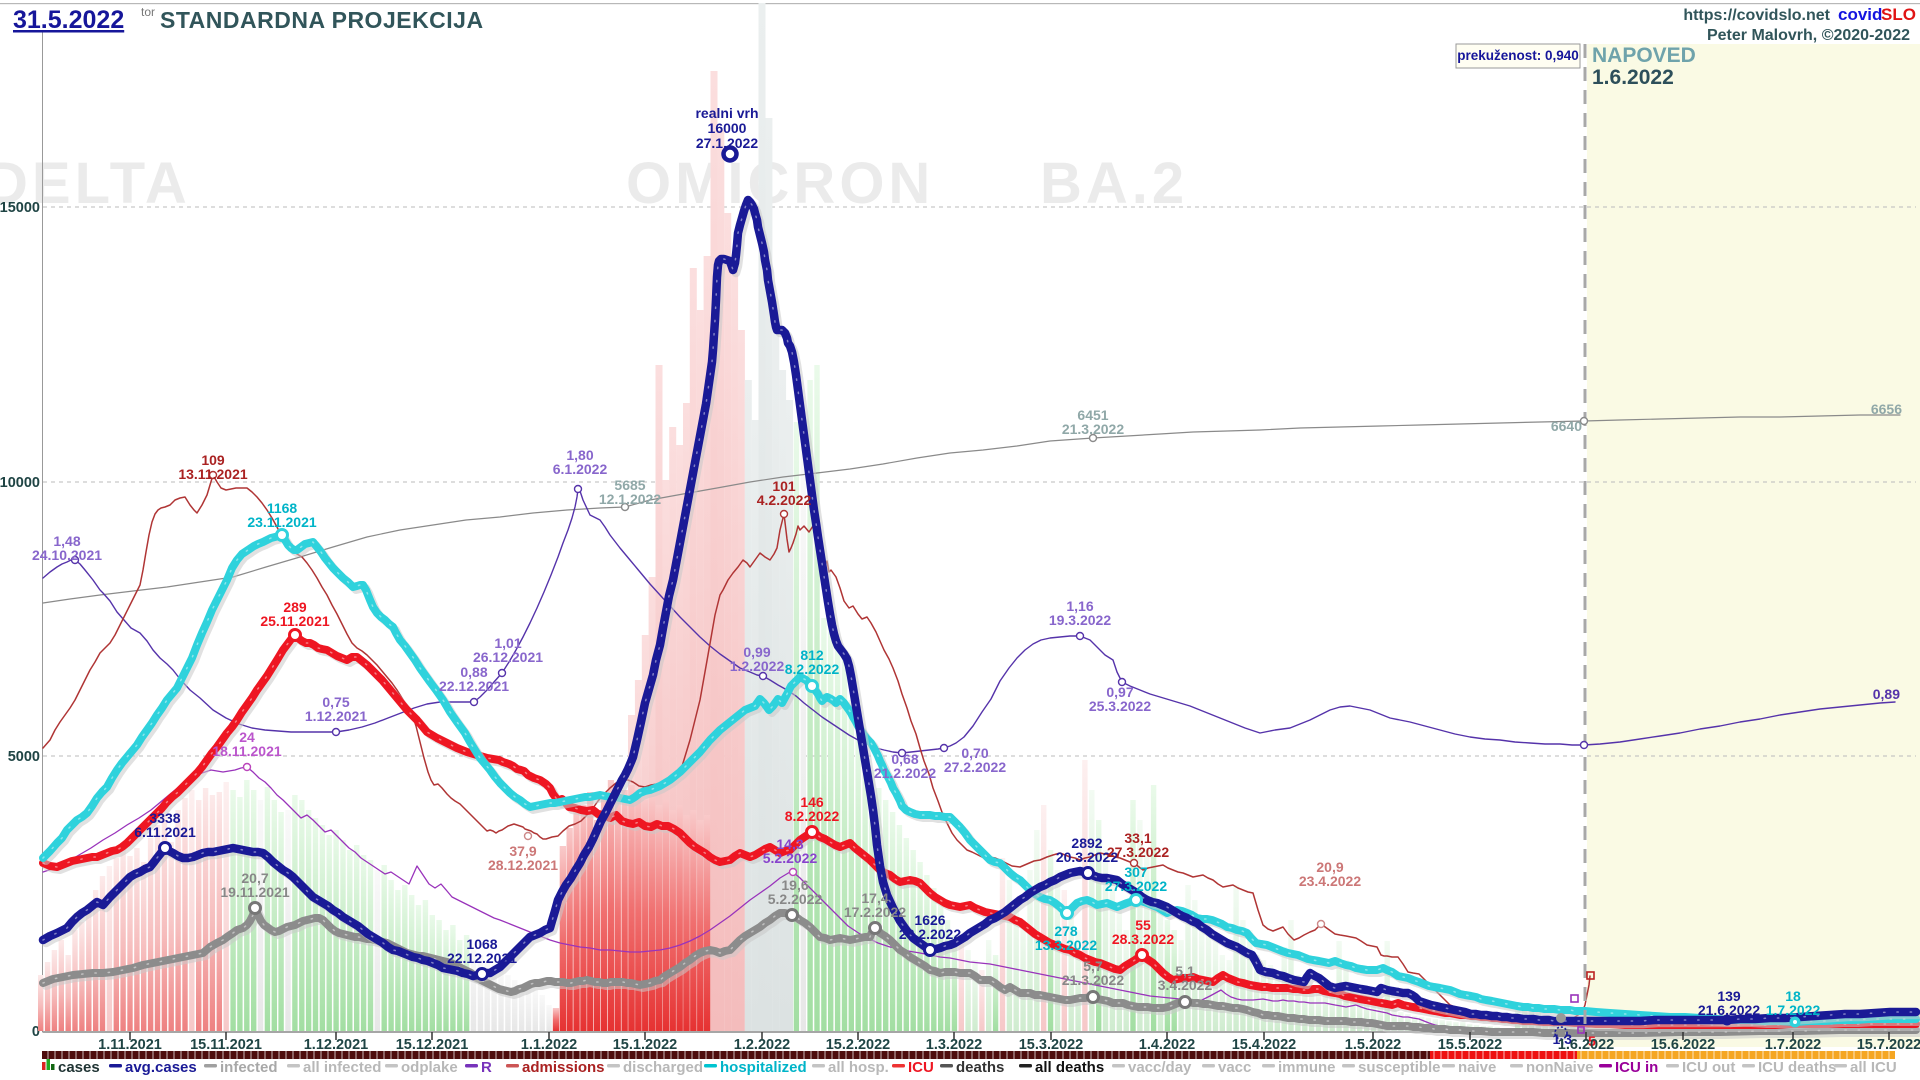 This screenshot has width=1920, height=1080. What do you see at coordinates (1860, 14) in the screenshot?
I see `svg-text: covid` at bounding box center [1860, 14].